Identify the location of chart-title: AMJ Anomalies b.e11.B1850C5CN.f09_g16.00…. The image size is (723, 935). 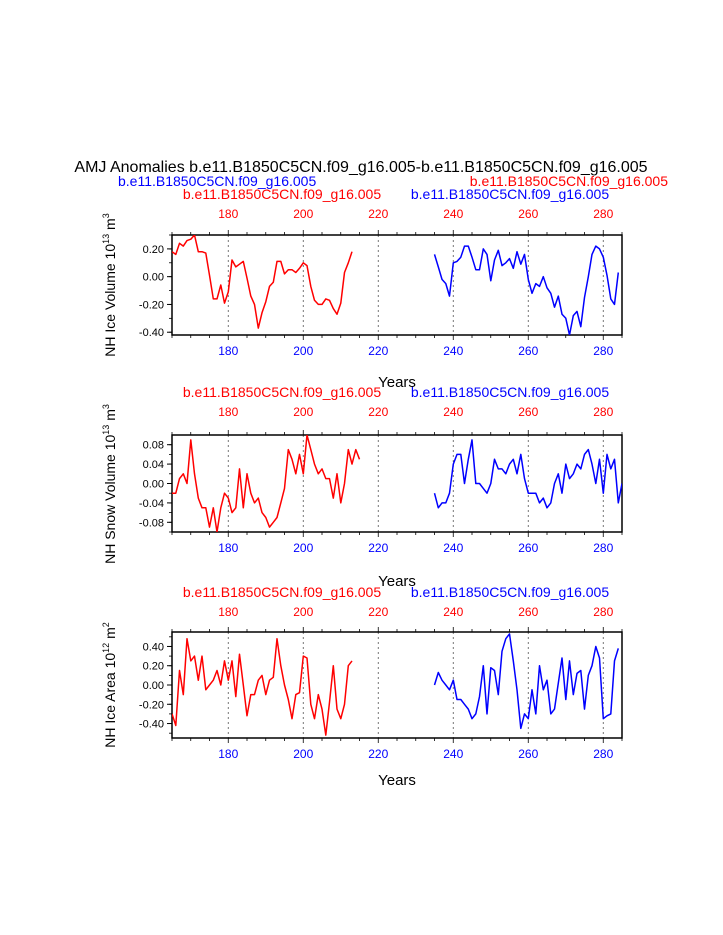
(360, 167).